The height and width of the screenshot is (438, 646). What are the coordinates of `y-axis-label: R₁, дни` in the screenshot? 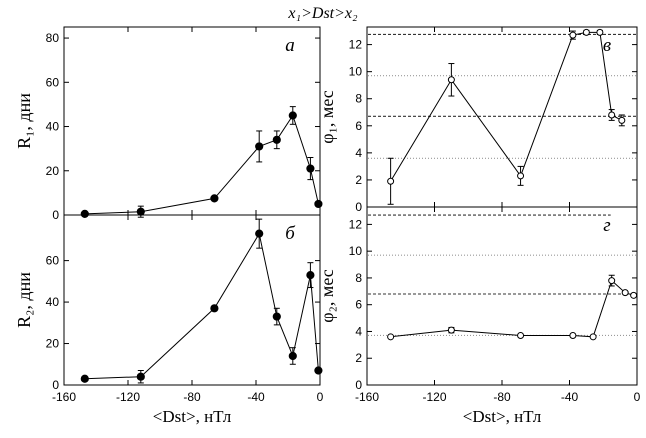 It's located at (24, 121).